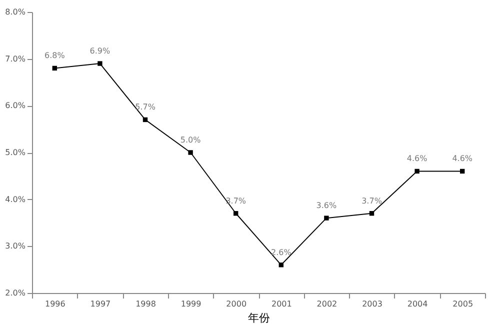 This screenshot has height=327, width=492. I want to click on y-tick-label: 2.0%, so click(15, 293).